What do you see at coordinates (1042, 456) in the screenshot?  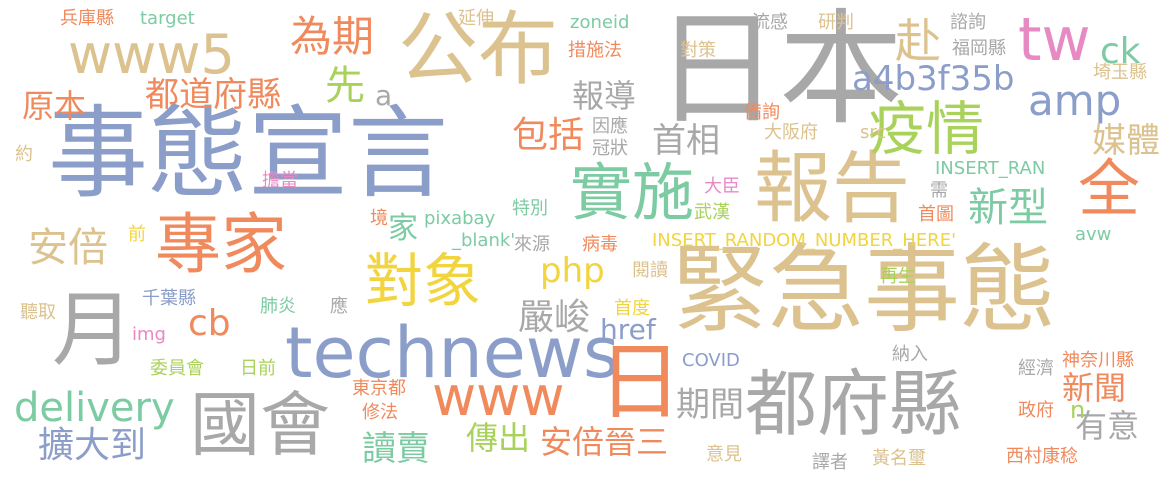 I see `word-xicunkangren: 西村康稔` at bounding box center [1042, 456].